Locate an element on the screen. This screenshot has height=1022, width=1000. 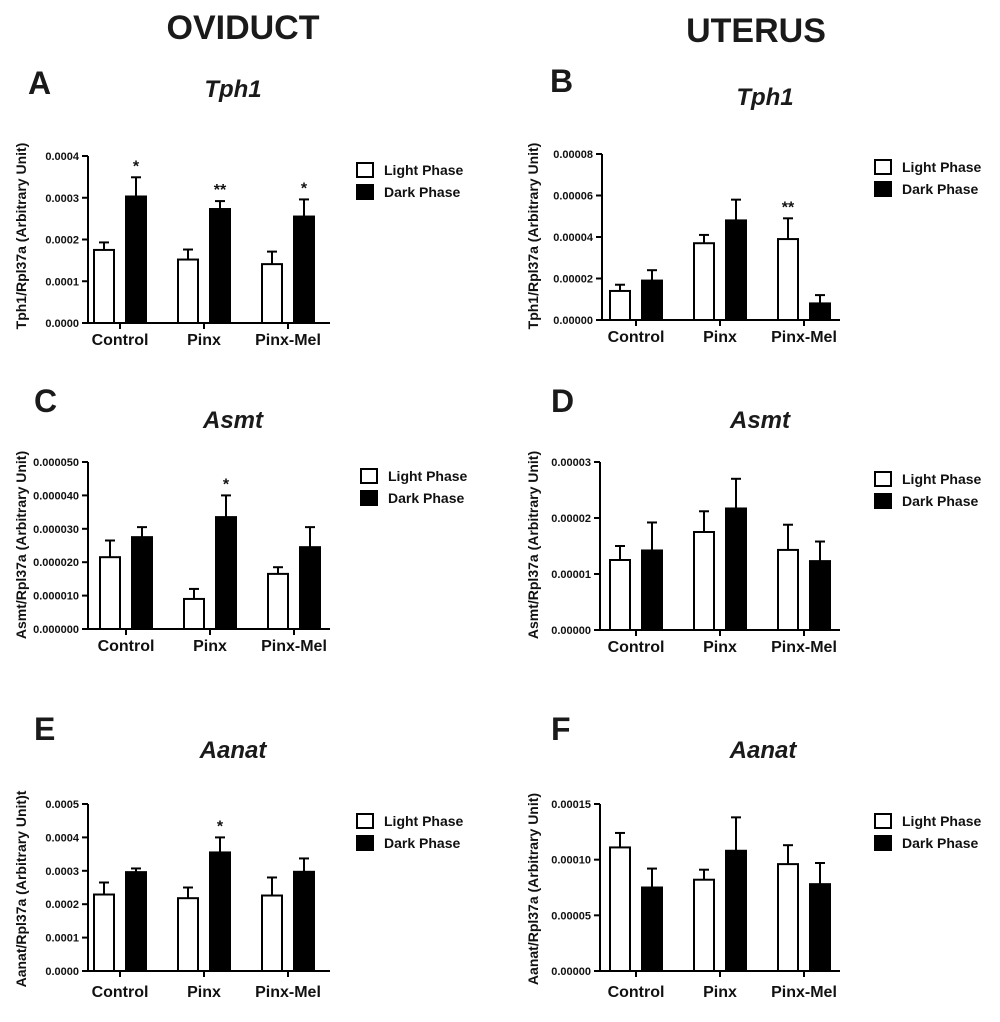
y-axis-label: Aanat/Rpl37a (Arbitrary Unit)t is located at coordinates (21, 888).